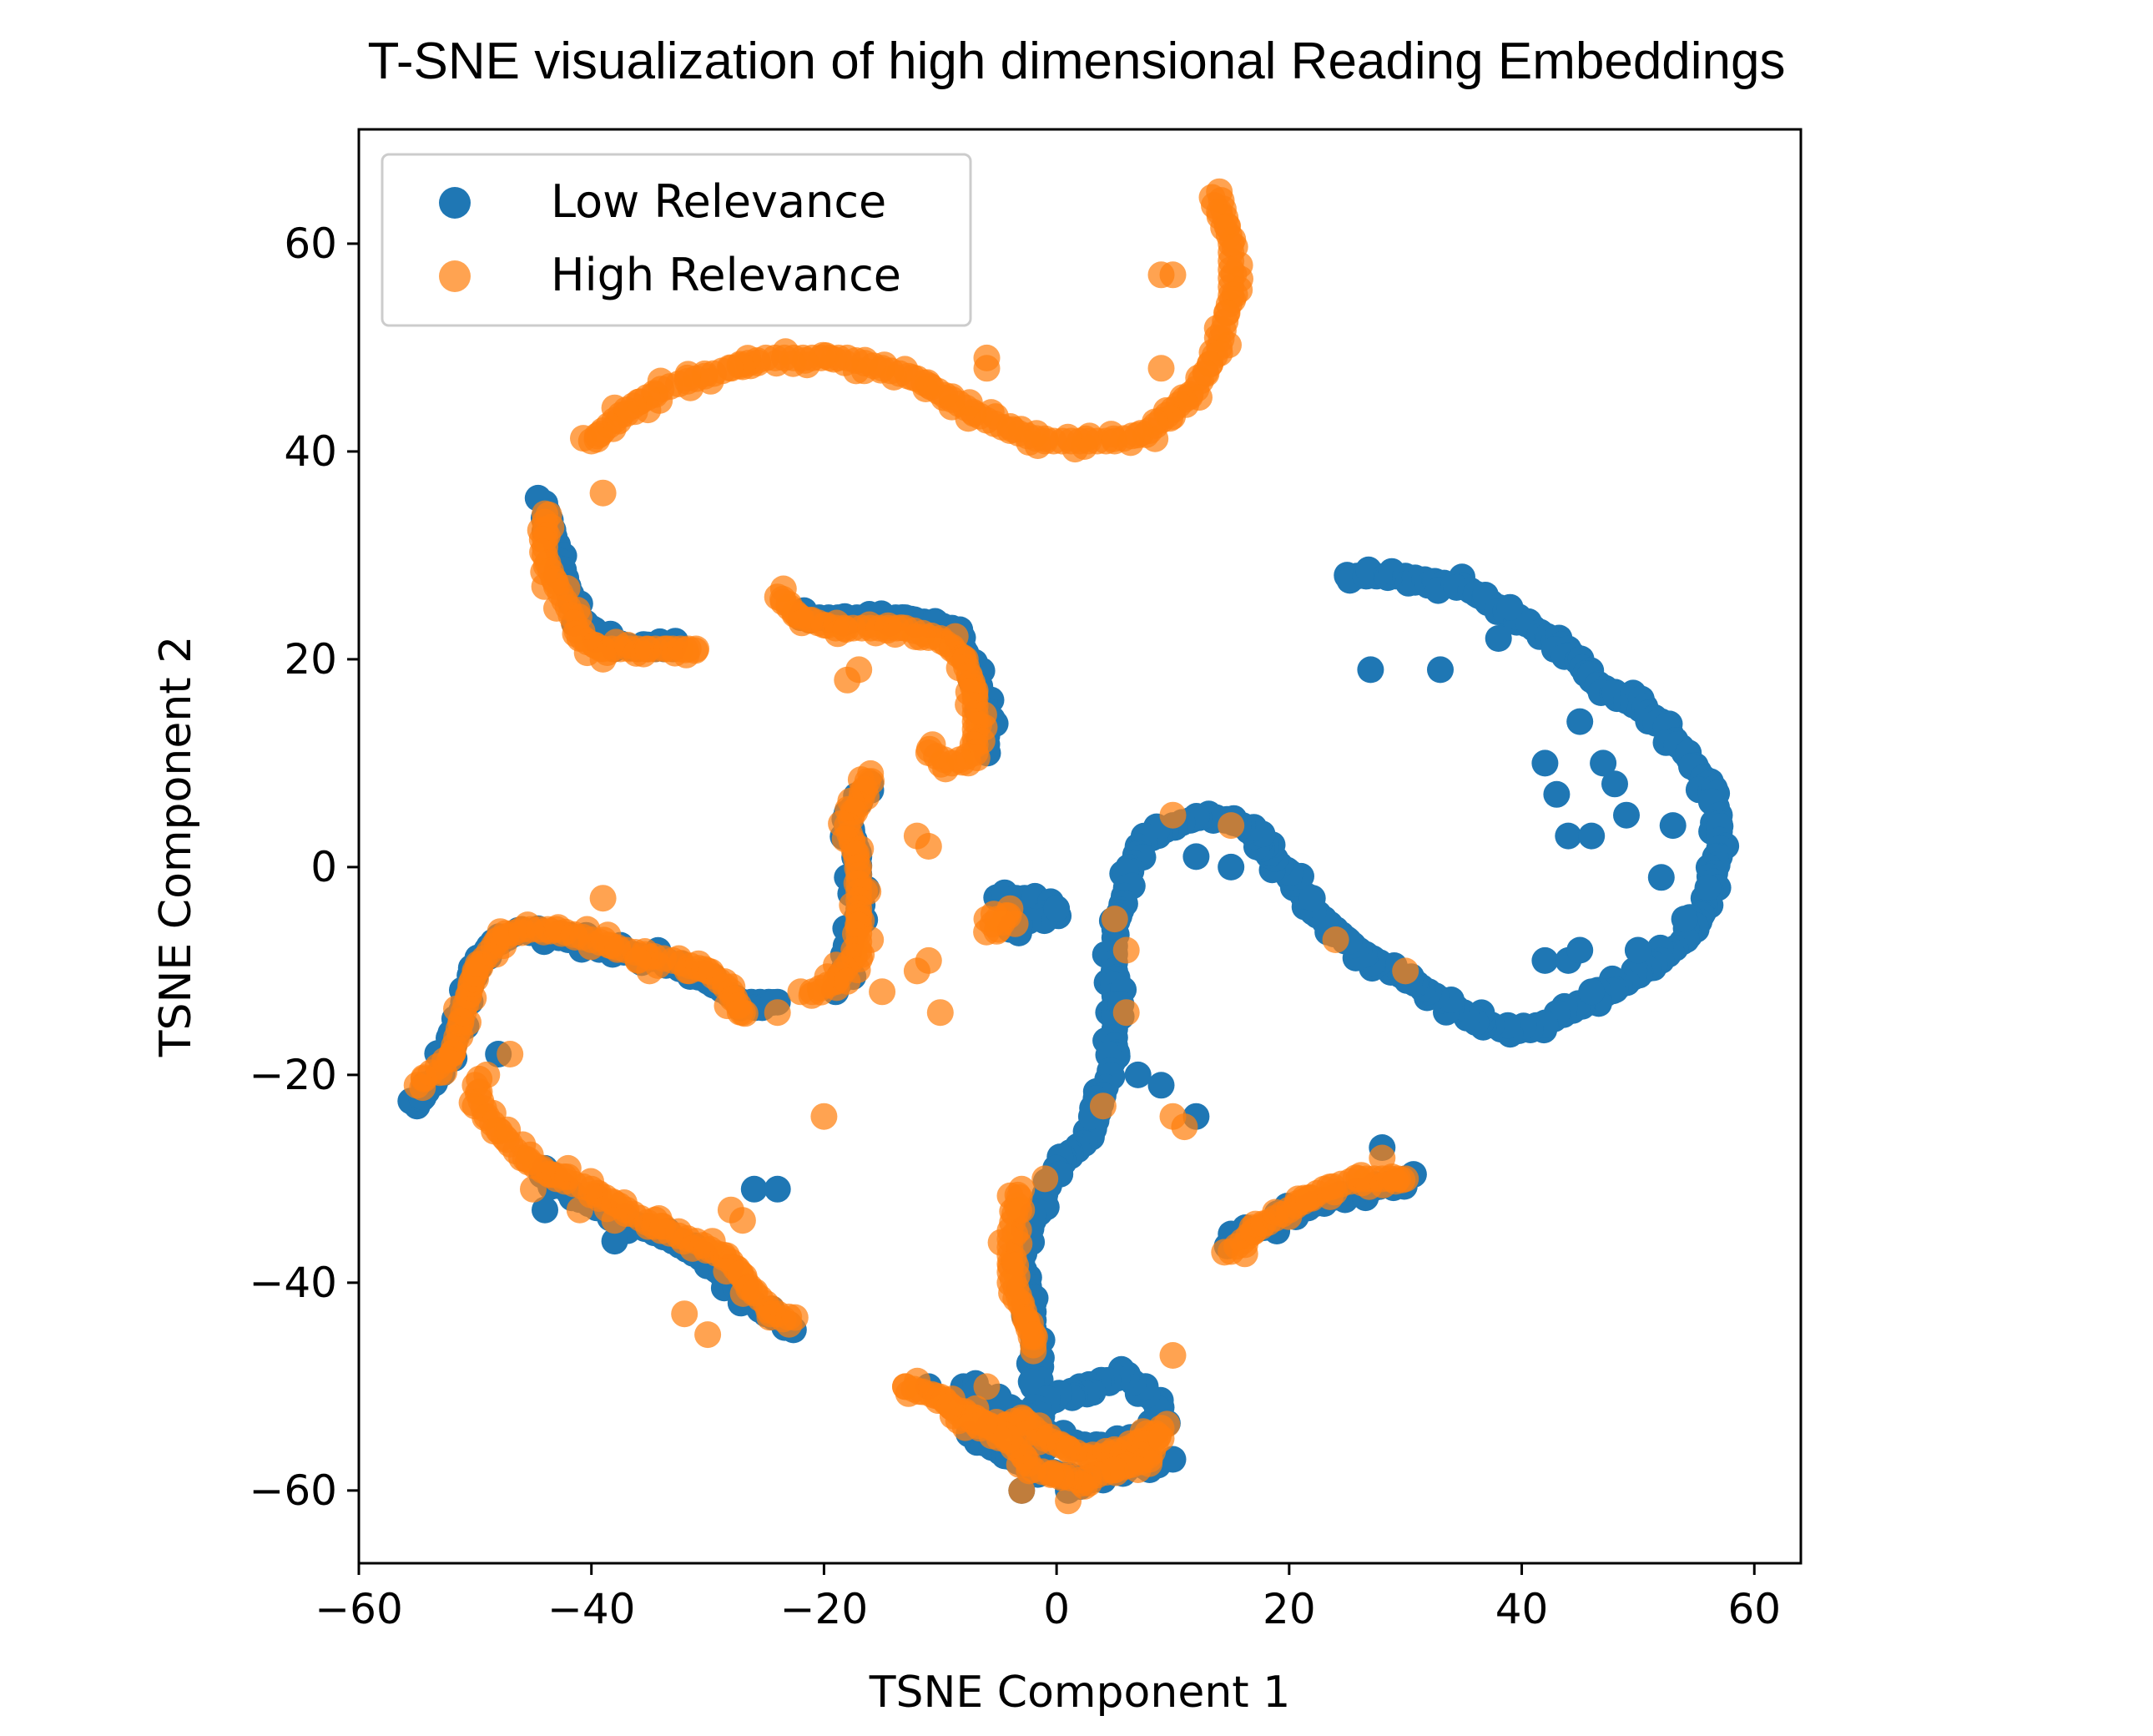 The width and height of the screenshot is (2153, 1736). I want to click on legend-box, so click(676, 240).